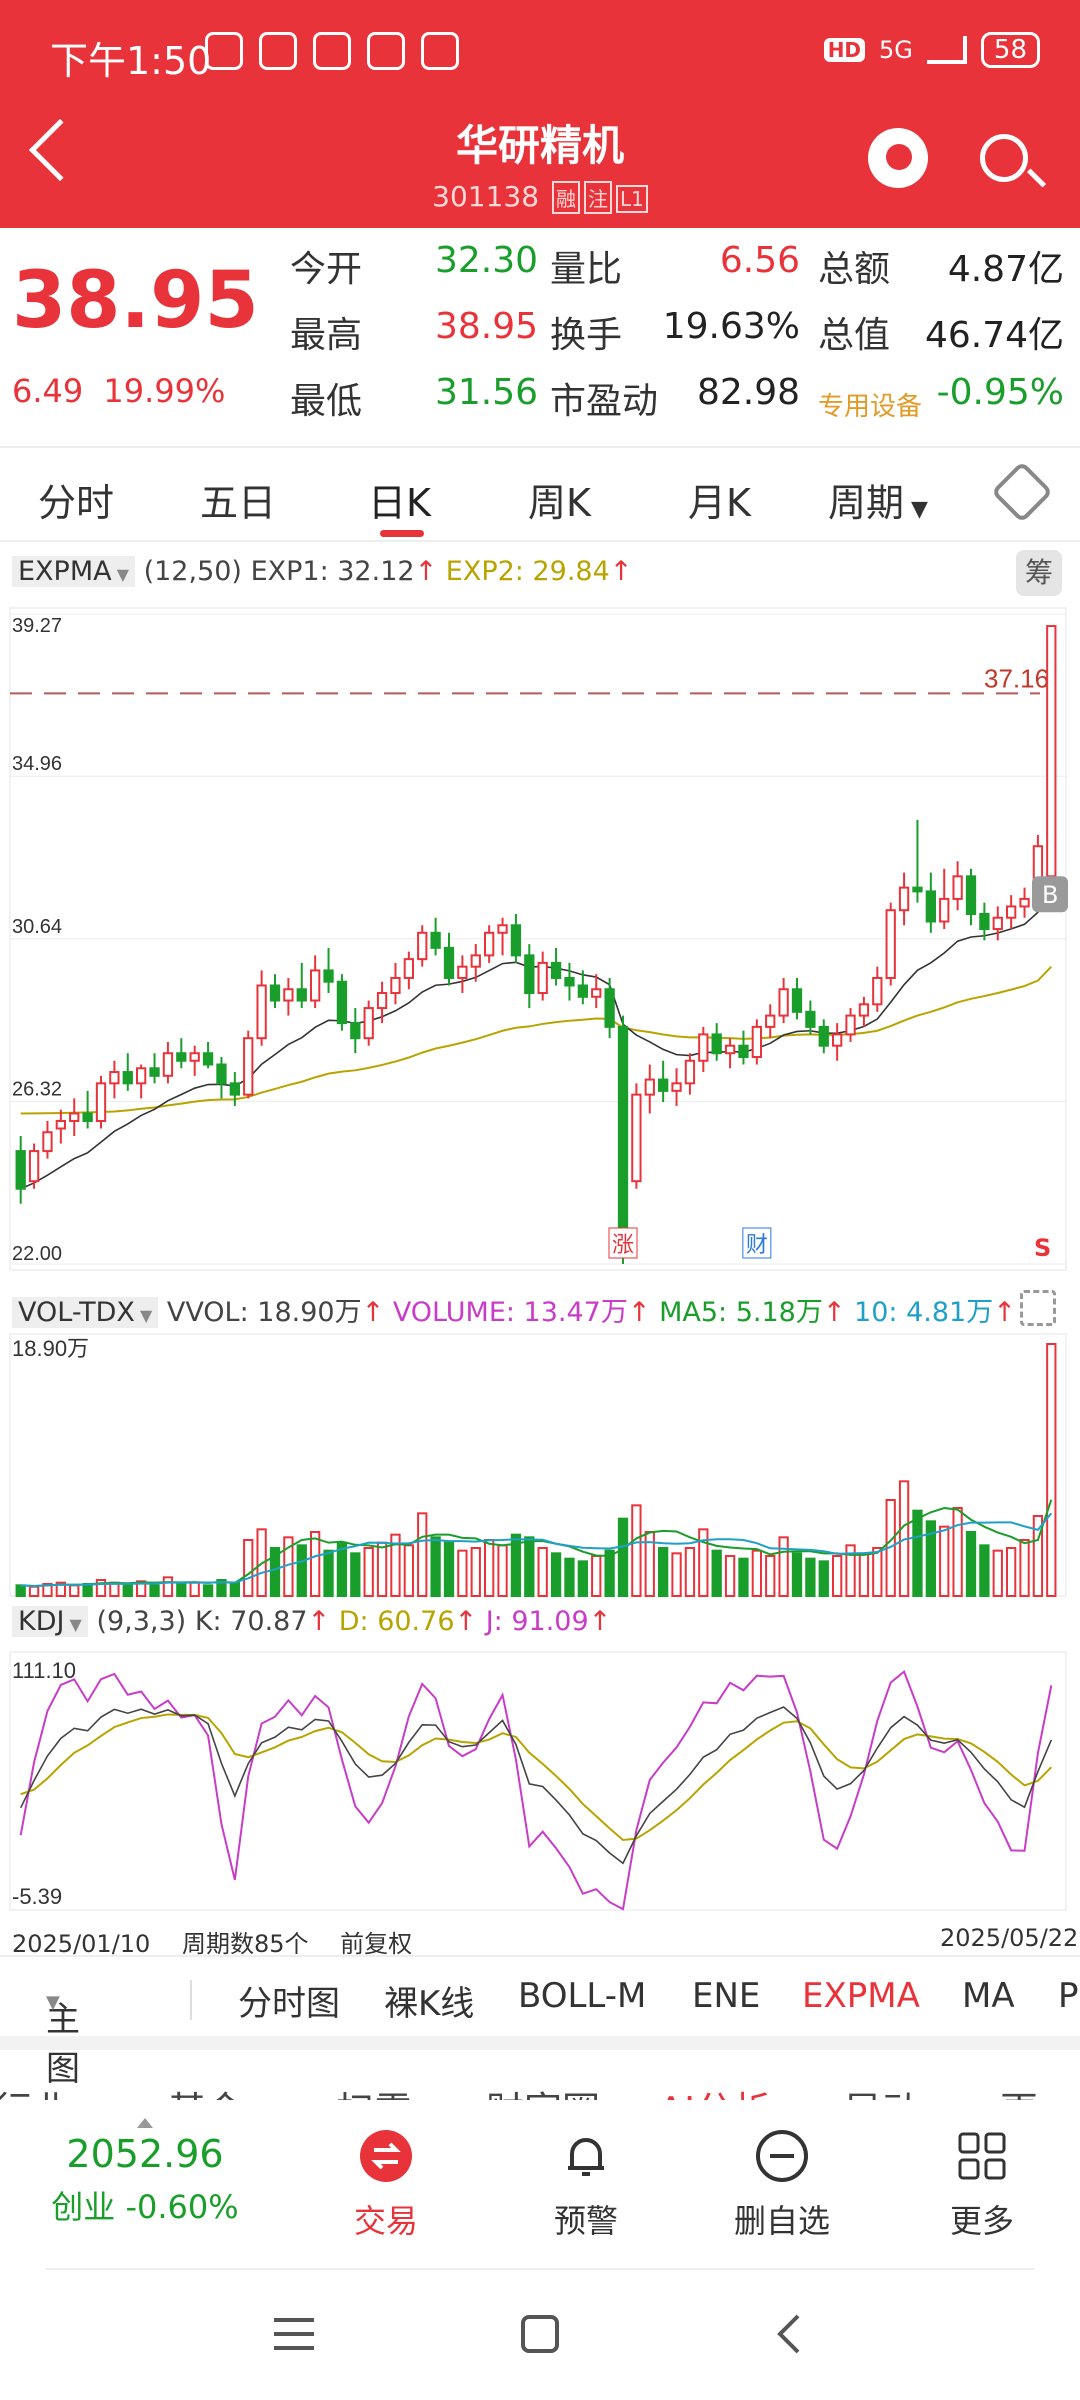 Image resolution: width=1080 pixels, height=2400 pixels. Describe the element at coordinates (789, 2334) in the screenshot. I see `back-nav-icon` at that location.